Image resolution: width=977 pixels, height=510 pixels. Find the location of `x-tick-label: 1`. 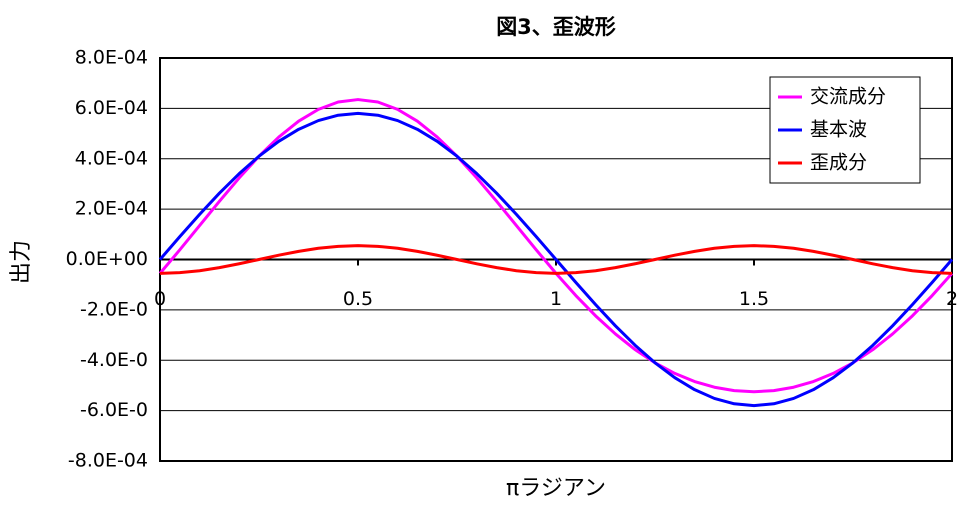

x-tick-label: 1 is located at coordinates (556, 299).